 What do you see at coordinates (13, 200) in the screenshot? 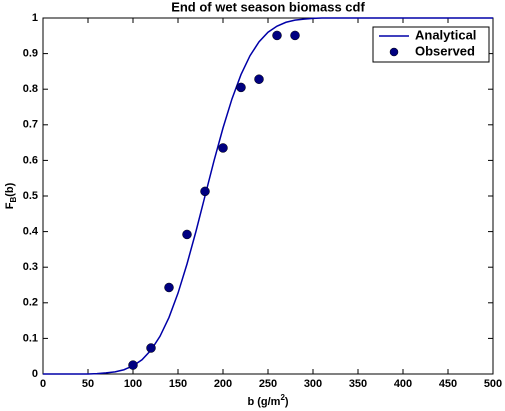
I see `y-label-sub: B` at bounding box center [13, 200].